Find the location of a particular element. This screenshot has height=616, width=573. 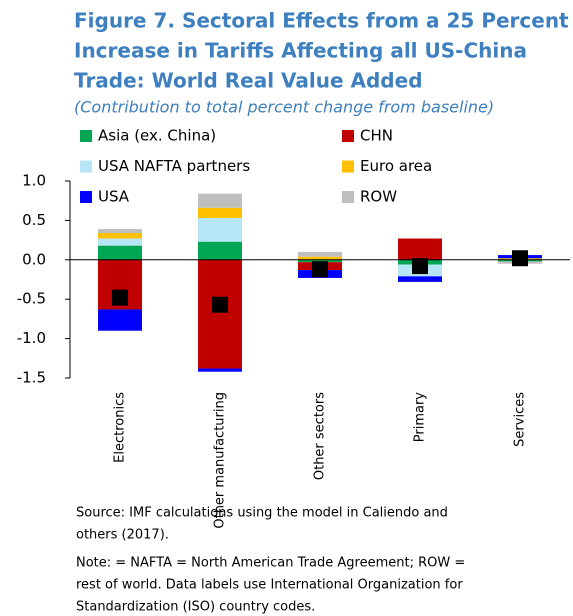

note: Standardization (ISO) country codes. is located at coordinates (195, 607).